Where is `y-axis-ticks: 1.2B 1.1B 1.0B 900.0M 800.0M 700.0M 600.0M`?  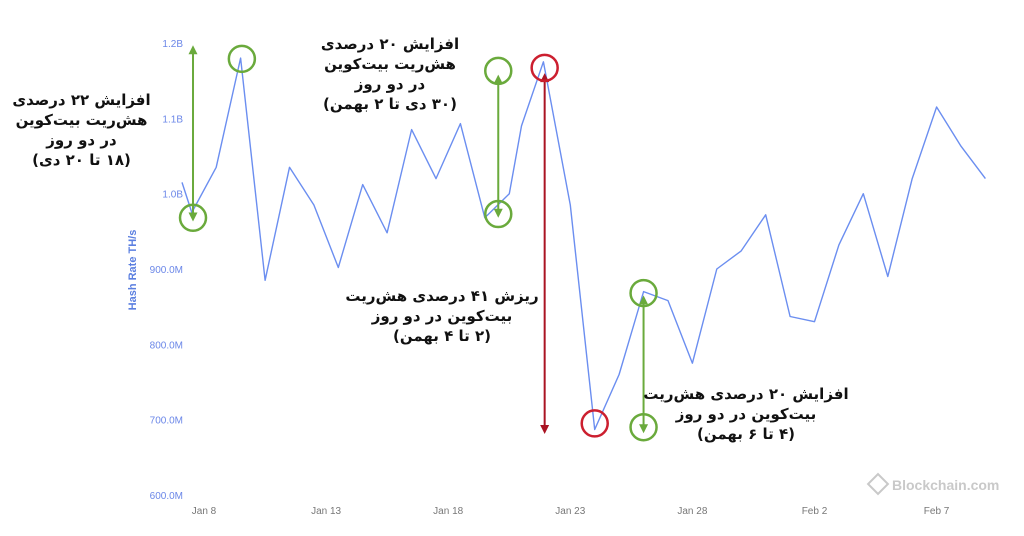
y-axis-ticks: 1.2B 1.1B 1.0B 900.0M 800.0M 700.0M 600.0M is located at coordinates (167, 270).